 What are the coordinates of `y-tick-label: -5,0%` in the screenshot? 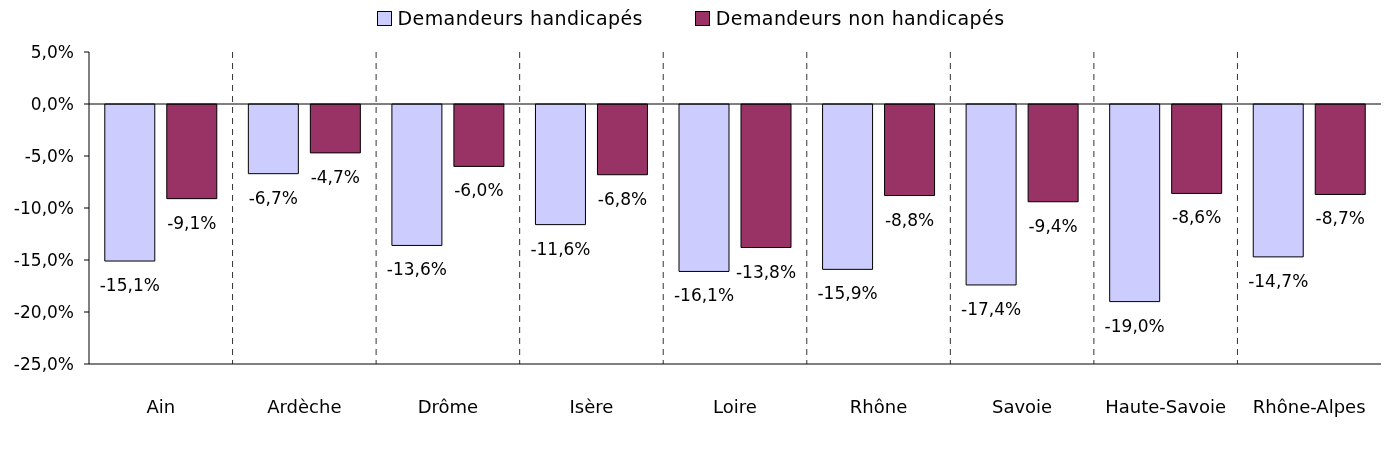 It's located at (49, 156).